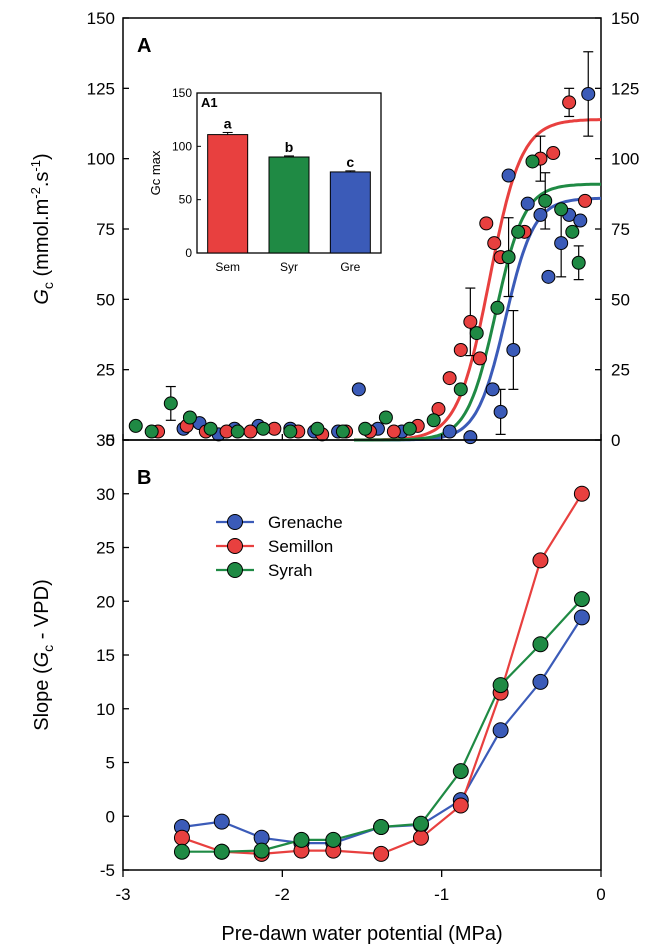 The width and height of the screenshot is (665, 952). Describe the element at coordinates (155, 172) in the screenshot. I see `inset-ylabel: Gc max` at that location.